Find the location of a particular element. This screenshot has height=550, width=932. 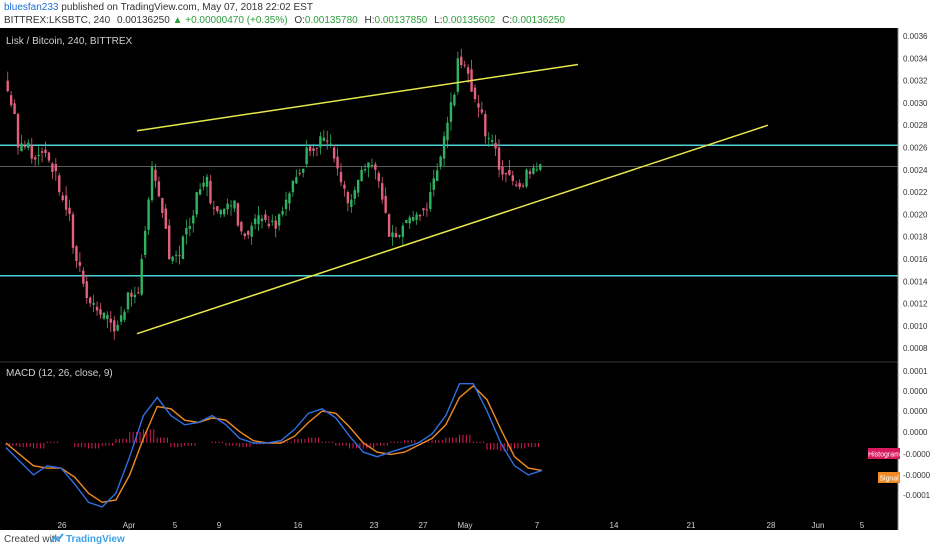

macd-tick-label: -0.0001 is located at coordinates (917, 495).